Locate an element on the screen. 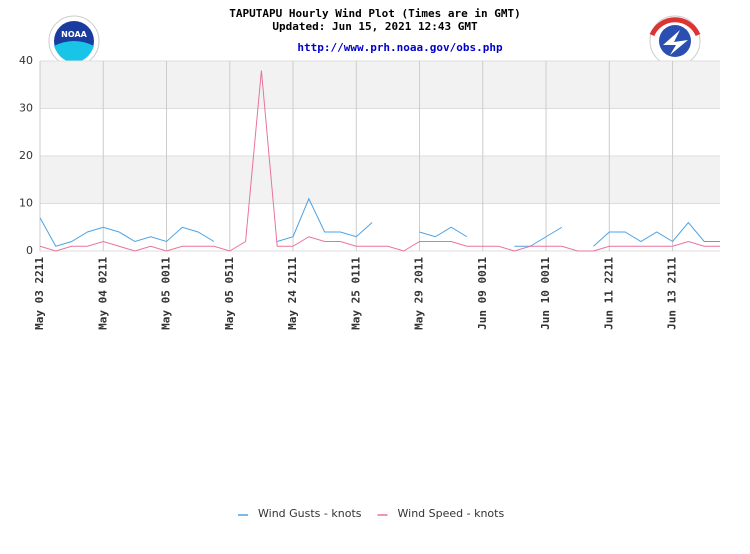  x-tick-label: May 24 2111 is located at coordinates (292, 293).